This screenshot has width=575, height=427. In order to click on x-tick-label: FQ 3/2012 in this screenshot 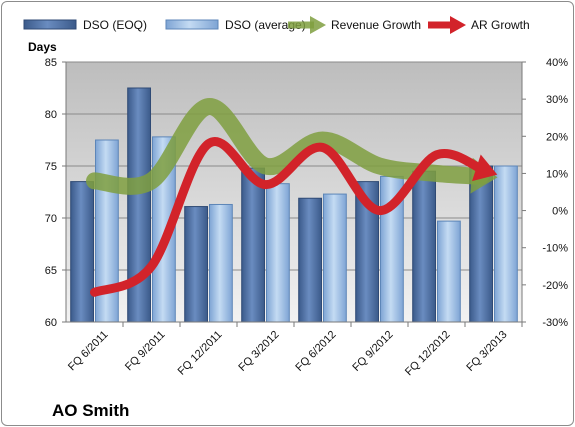, I will do `click(258, 351)`.